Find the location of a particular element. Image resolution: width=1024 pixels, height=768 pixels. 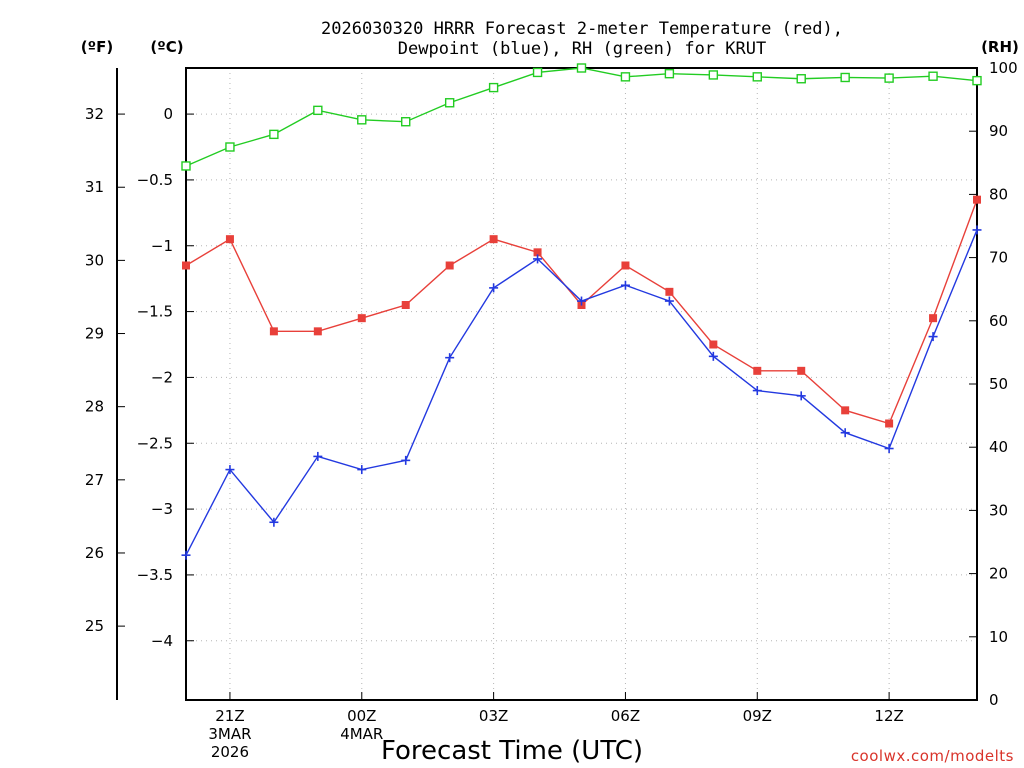

source-credit: coolwx.com/modelts is located at coordinates (932, 756).